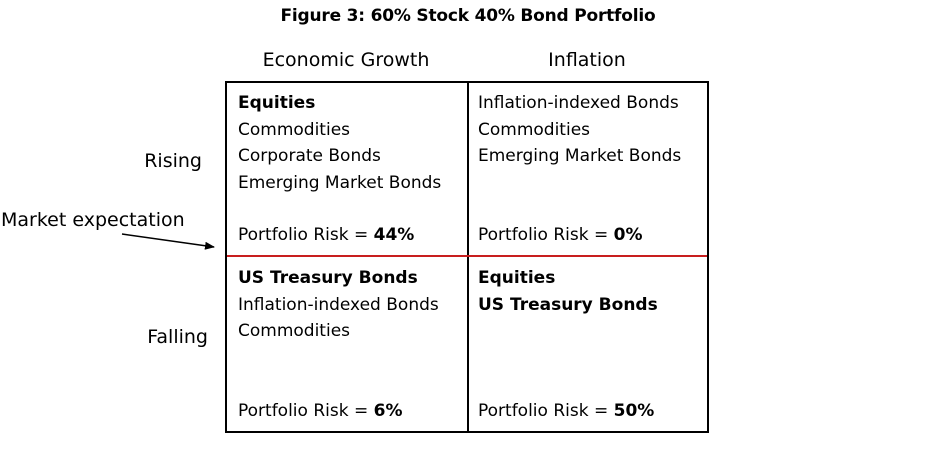  Describe the element at coordinates (93, 220) in the screenshot. I see `market-expectation-label: Market expectation` at that location.